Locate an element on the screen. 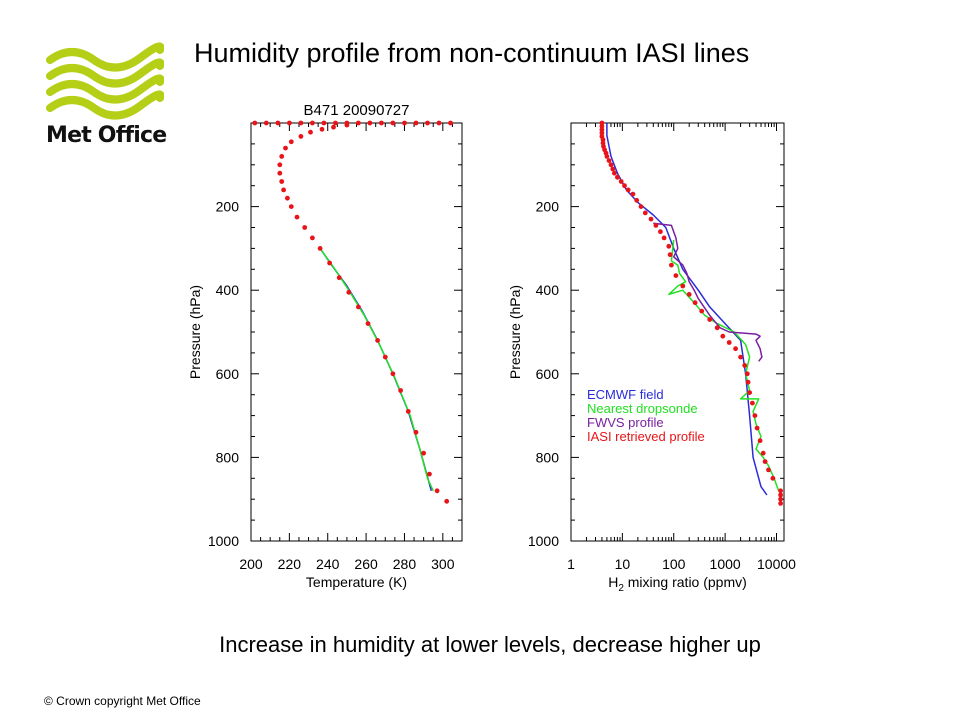 The width and height of the screenshot is (960, 720). logo-waves is located at coordinates (105, 81).